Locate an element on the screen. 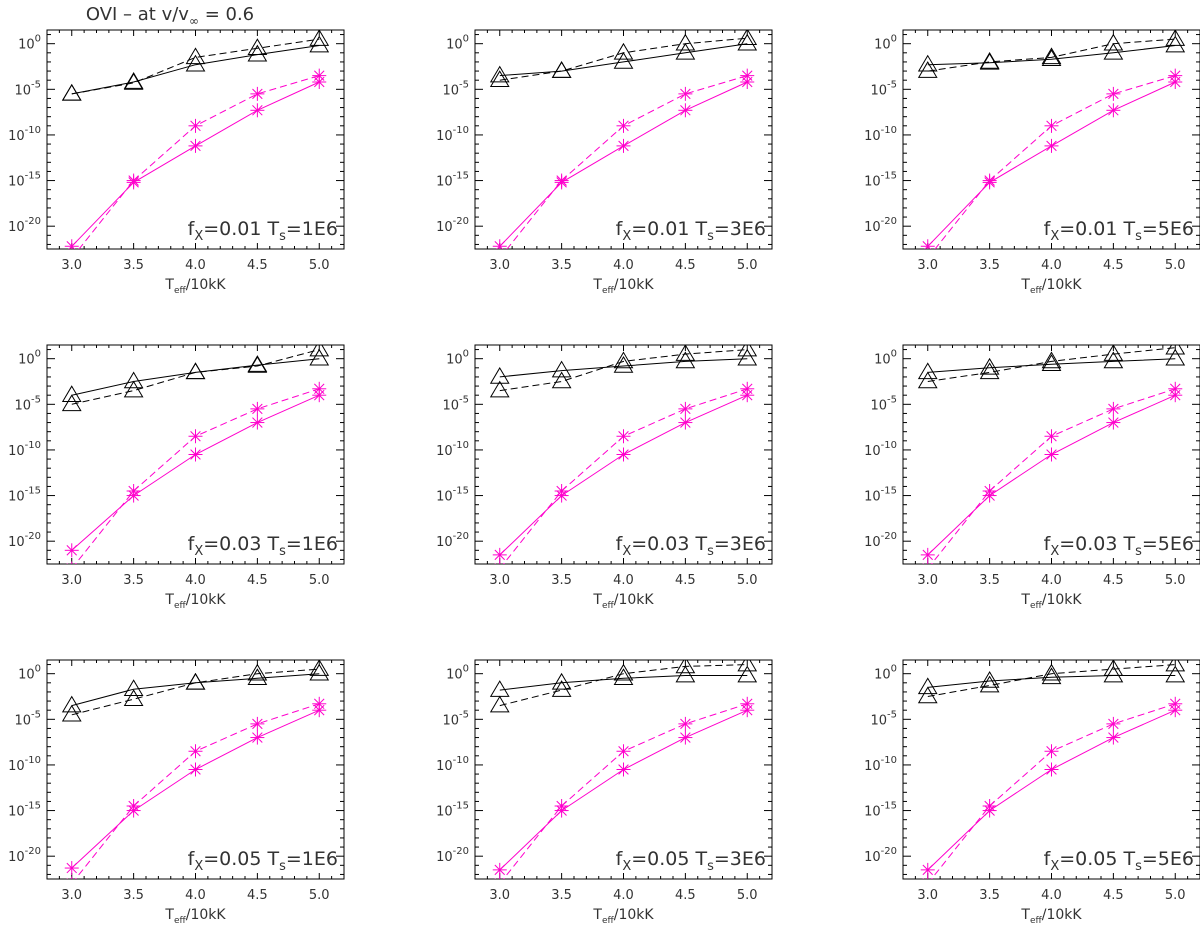  figure-title-suffix: = 0.6 is located at coordinates (226, 14).